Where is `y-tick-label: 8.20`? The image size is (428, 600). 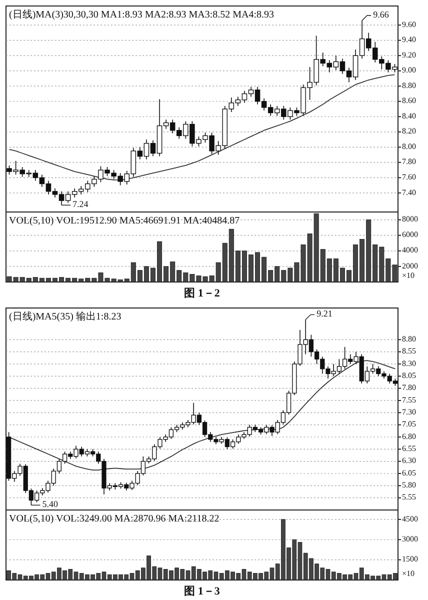
y-tick-label: 8.20 is located at coordinates (409, 131).